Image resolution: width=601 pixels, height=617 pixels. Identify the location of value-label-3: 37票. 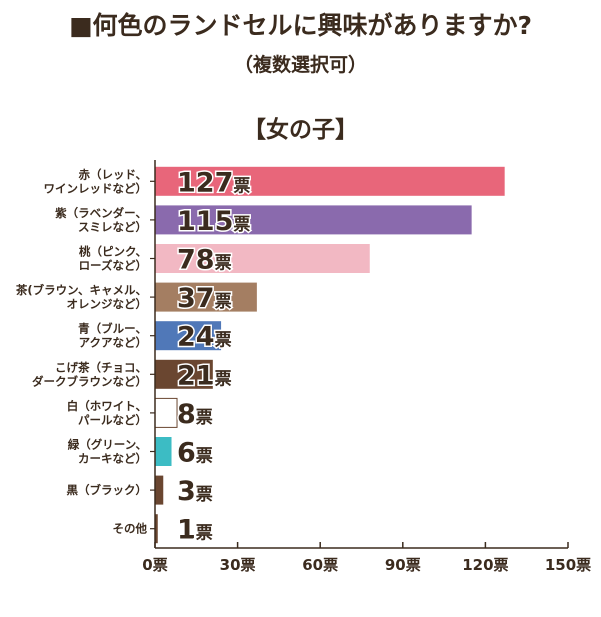
(204, 298).